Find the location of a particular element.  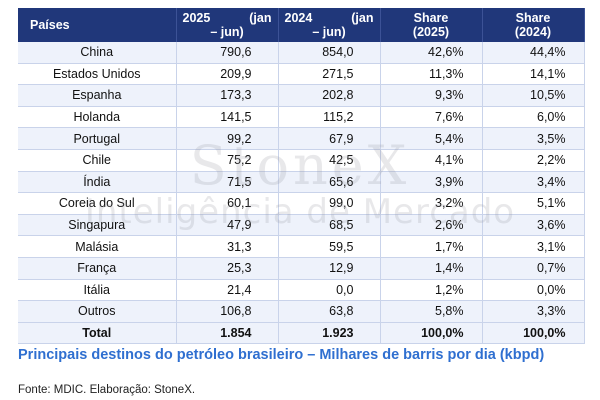

cell-share-2024: 0,7% is located at coordinates (533, 268).